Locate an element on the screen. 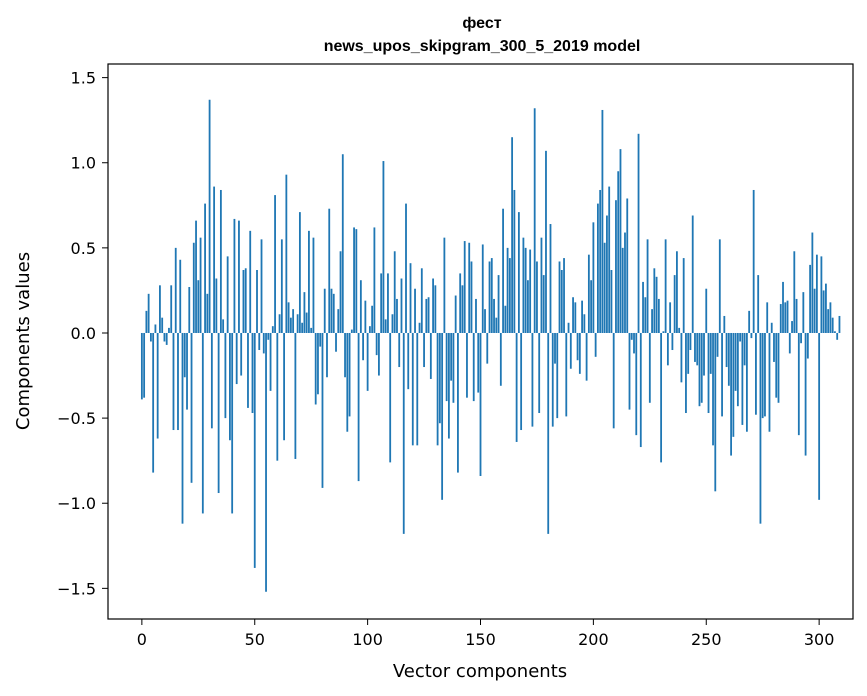 This screenshot has height=696, width=867. x-axis-label: Vector components is located at coordinates (480, 671).